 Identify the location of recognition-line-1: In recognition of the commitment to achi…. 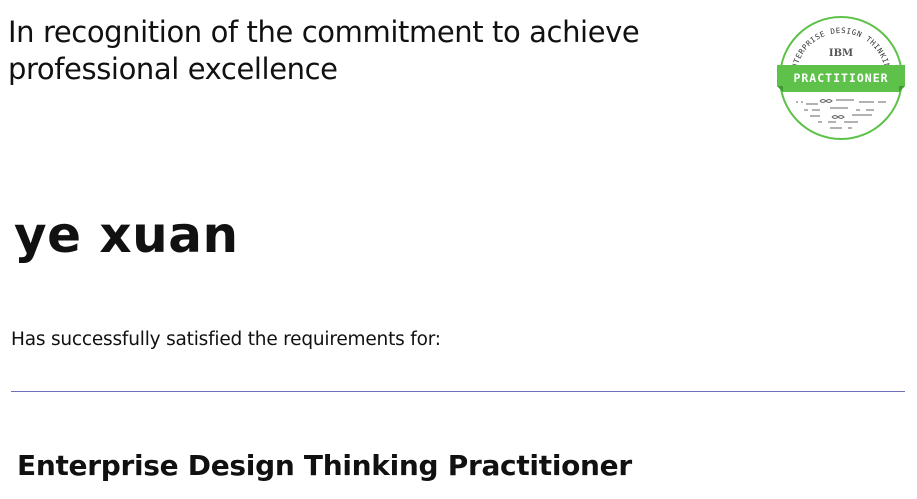
(324, 32).